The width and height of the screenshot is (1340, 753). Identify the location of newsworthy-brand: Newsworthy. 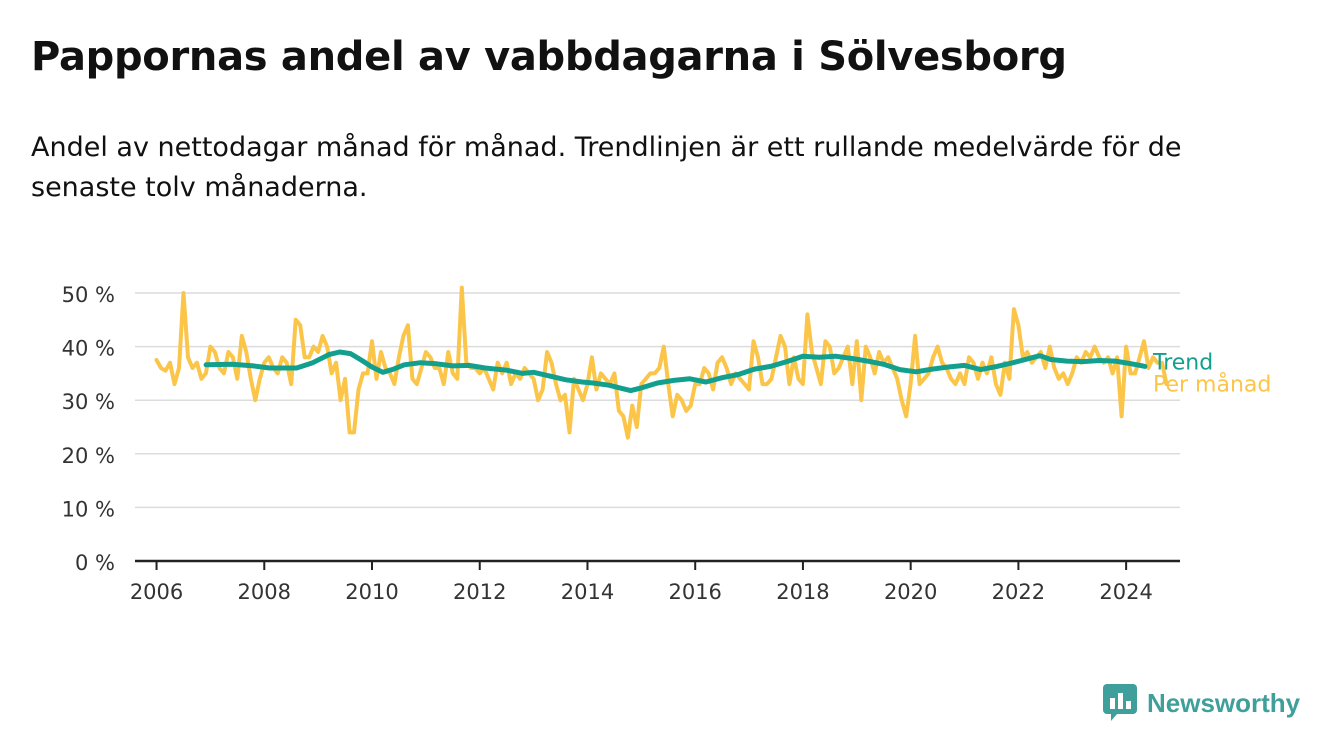
(1201, 703).